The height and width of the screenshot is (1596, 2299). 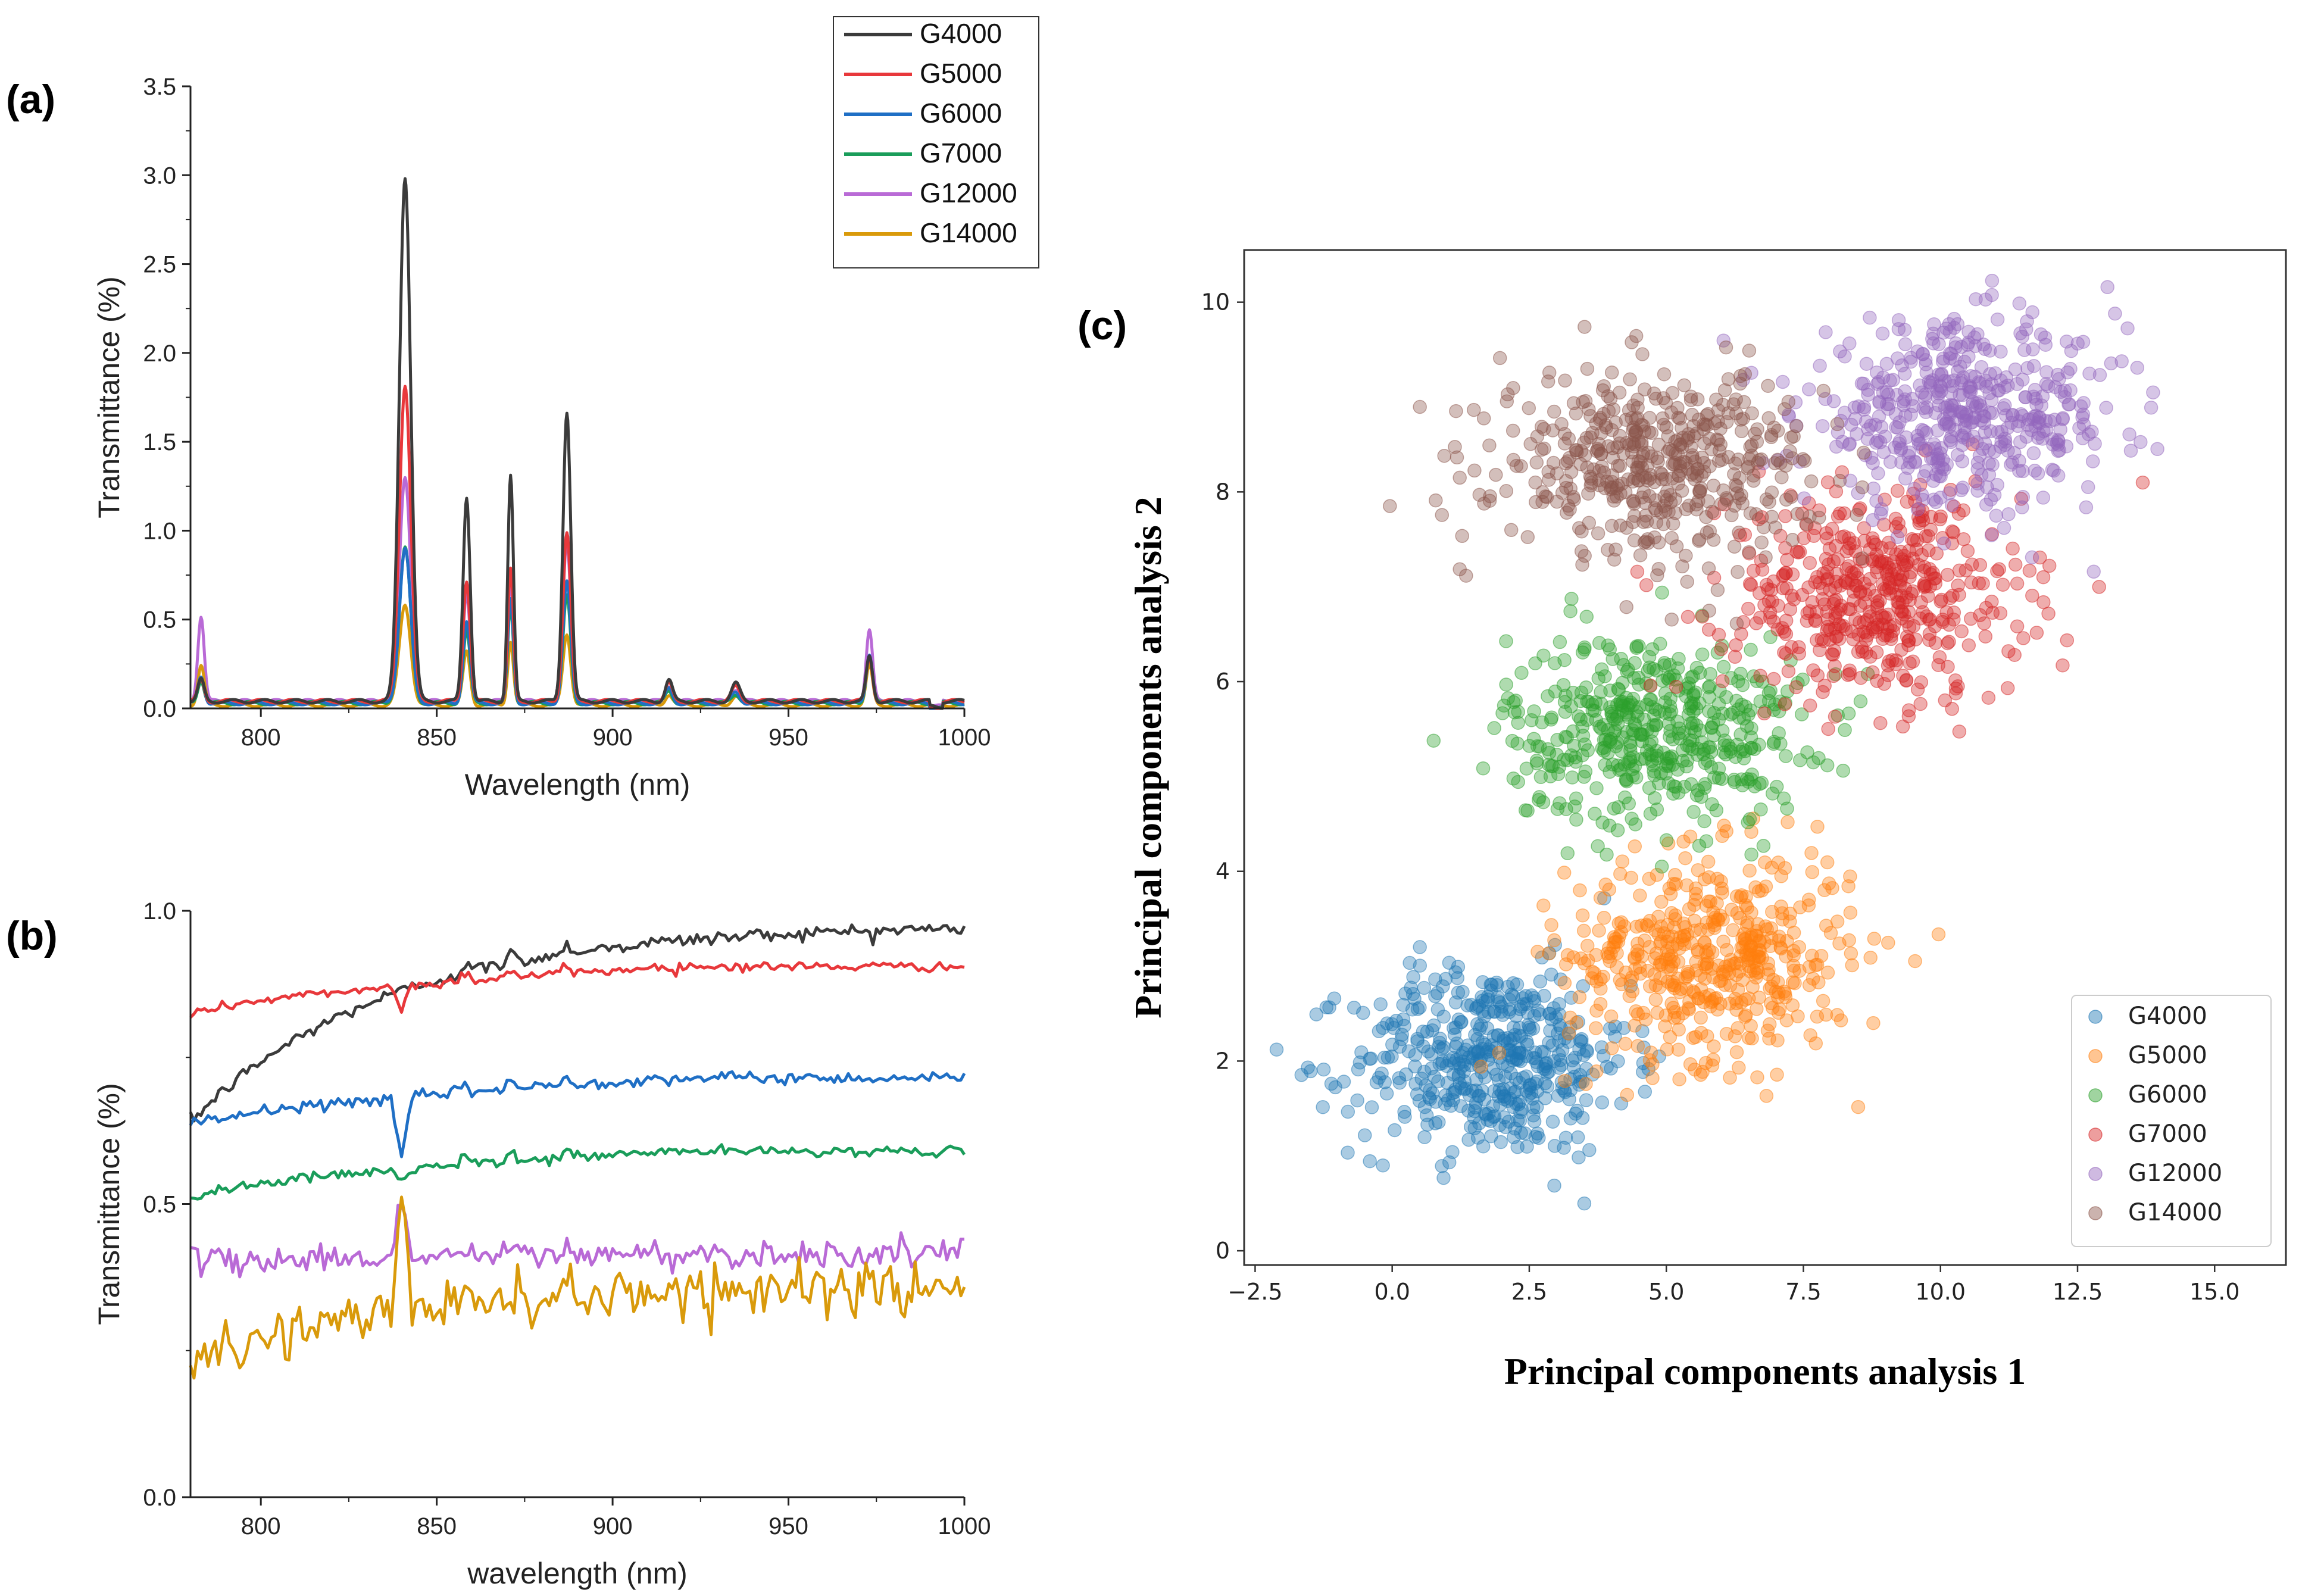 What do you see at coordinates (964, 1526) in the screenshot?
I see `b-xtick-label: 1000` at bounding box center [964, 1526].